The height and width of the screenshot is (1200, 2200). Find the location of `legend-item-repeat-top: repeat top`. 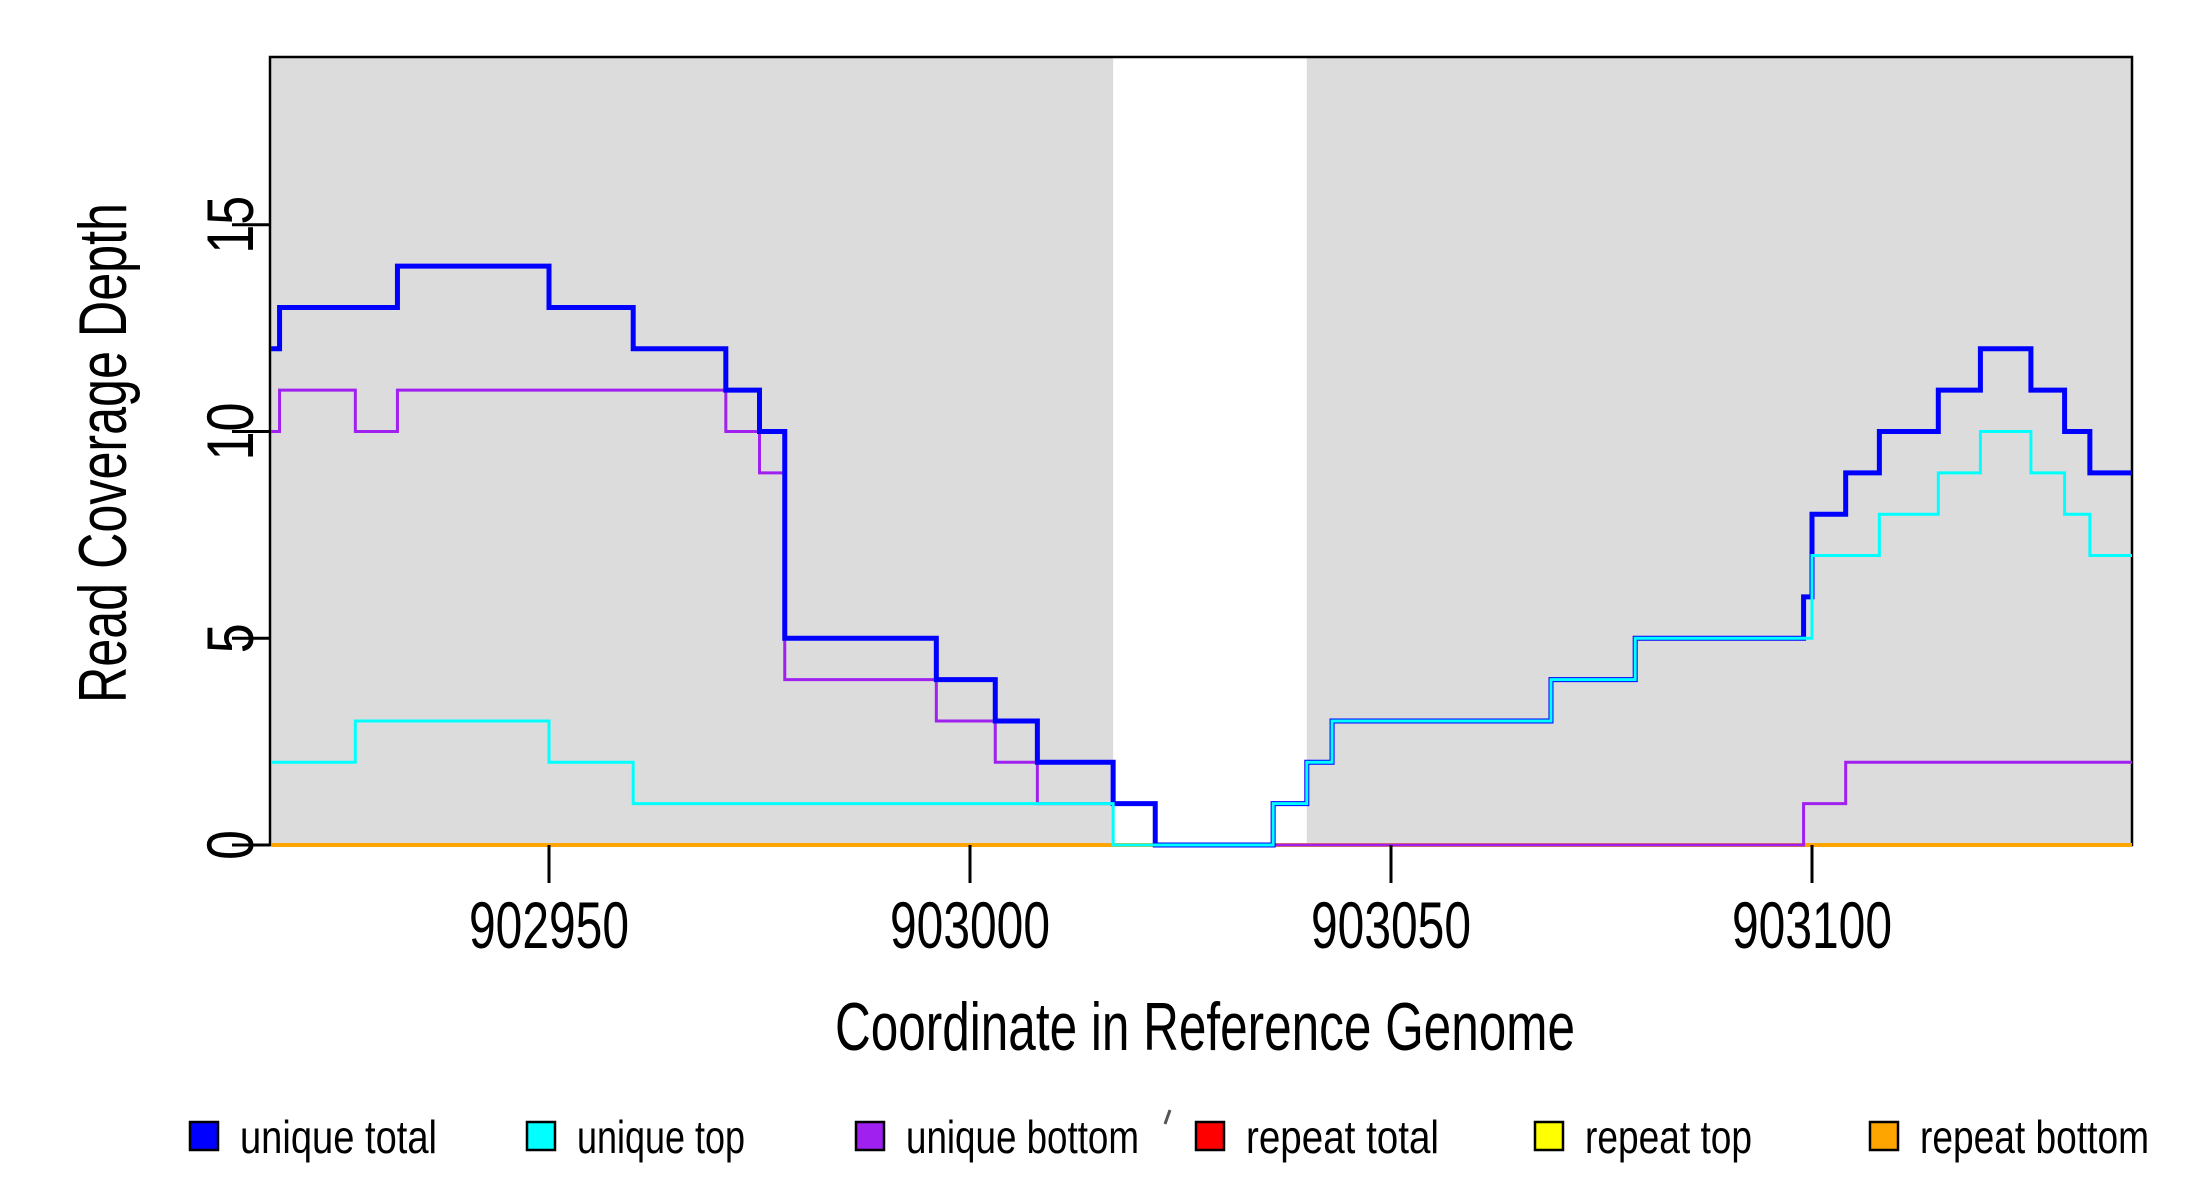

legend-item-repeat-top: repeat top is located at coordinates (1642, 1137).